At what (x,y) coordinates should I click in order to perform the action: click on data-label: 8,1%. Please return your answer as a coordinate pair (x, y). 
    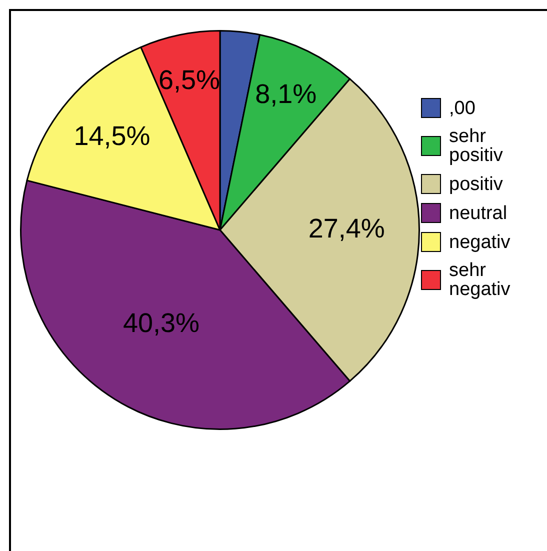
    Looking at the image, I should click on (286, 94).